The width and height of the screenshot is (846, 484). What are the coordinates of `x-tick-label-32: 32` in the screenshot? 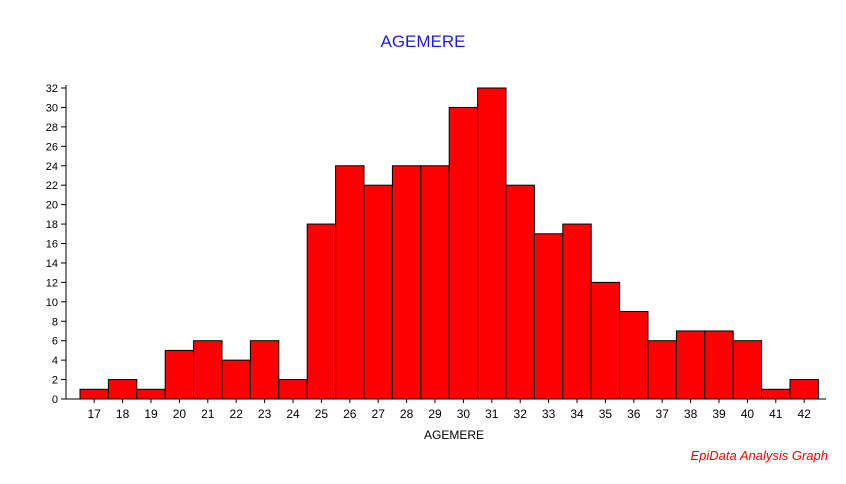 It's located at (521, 414).